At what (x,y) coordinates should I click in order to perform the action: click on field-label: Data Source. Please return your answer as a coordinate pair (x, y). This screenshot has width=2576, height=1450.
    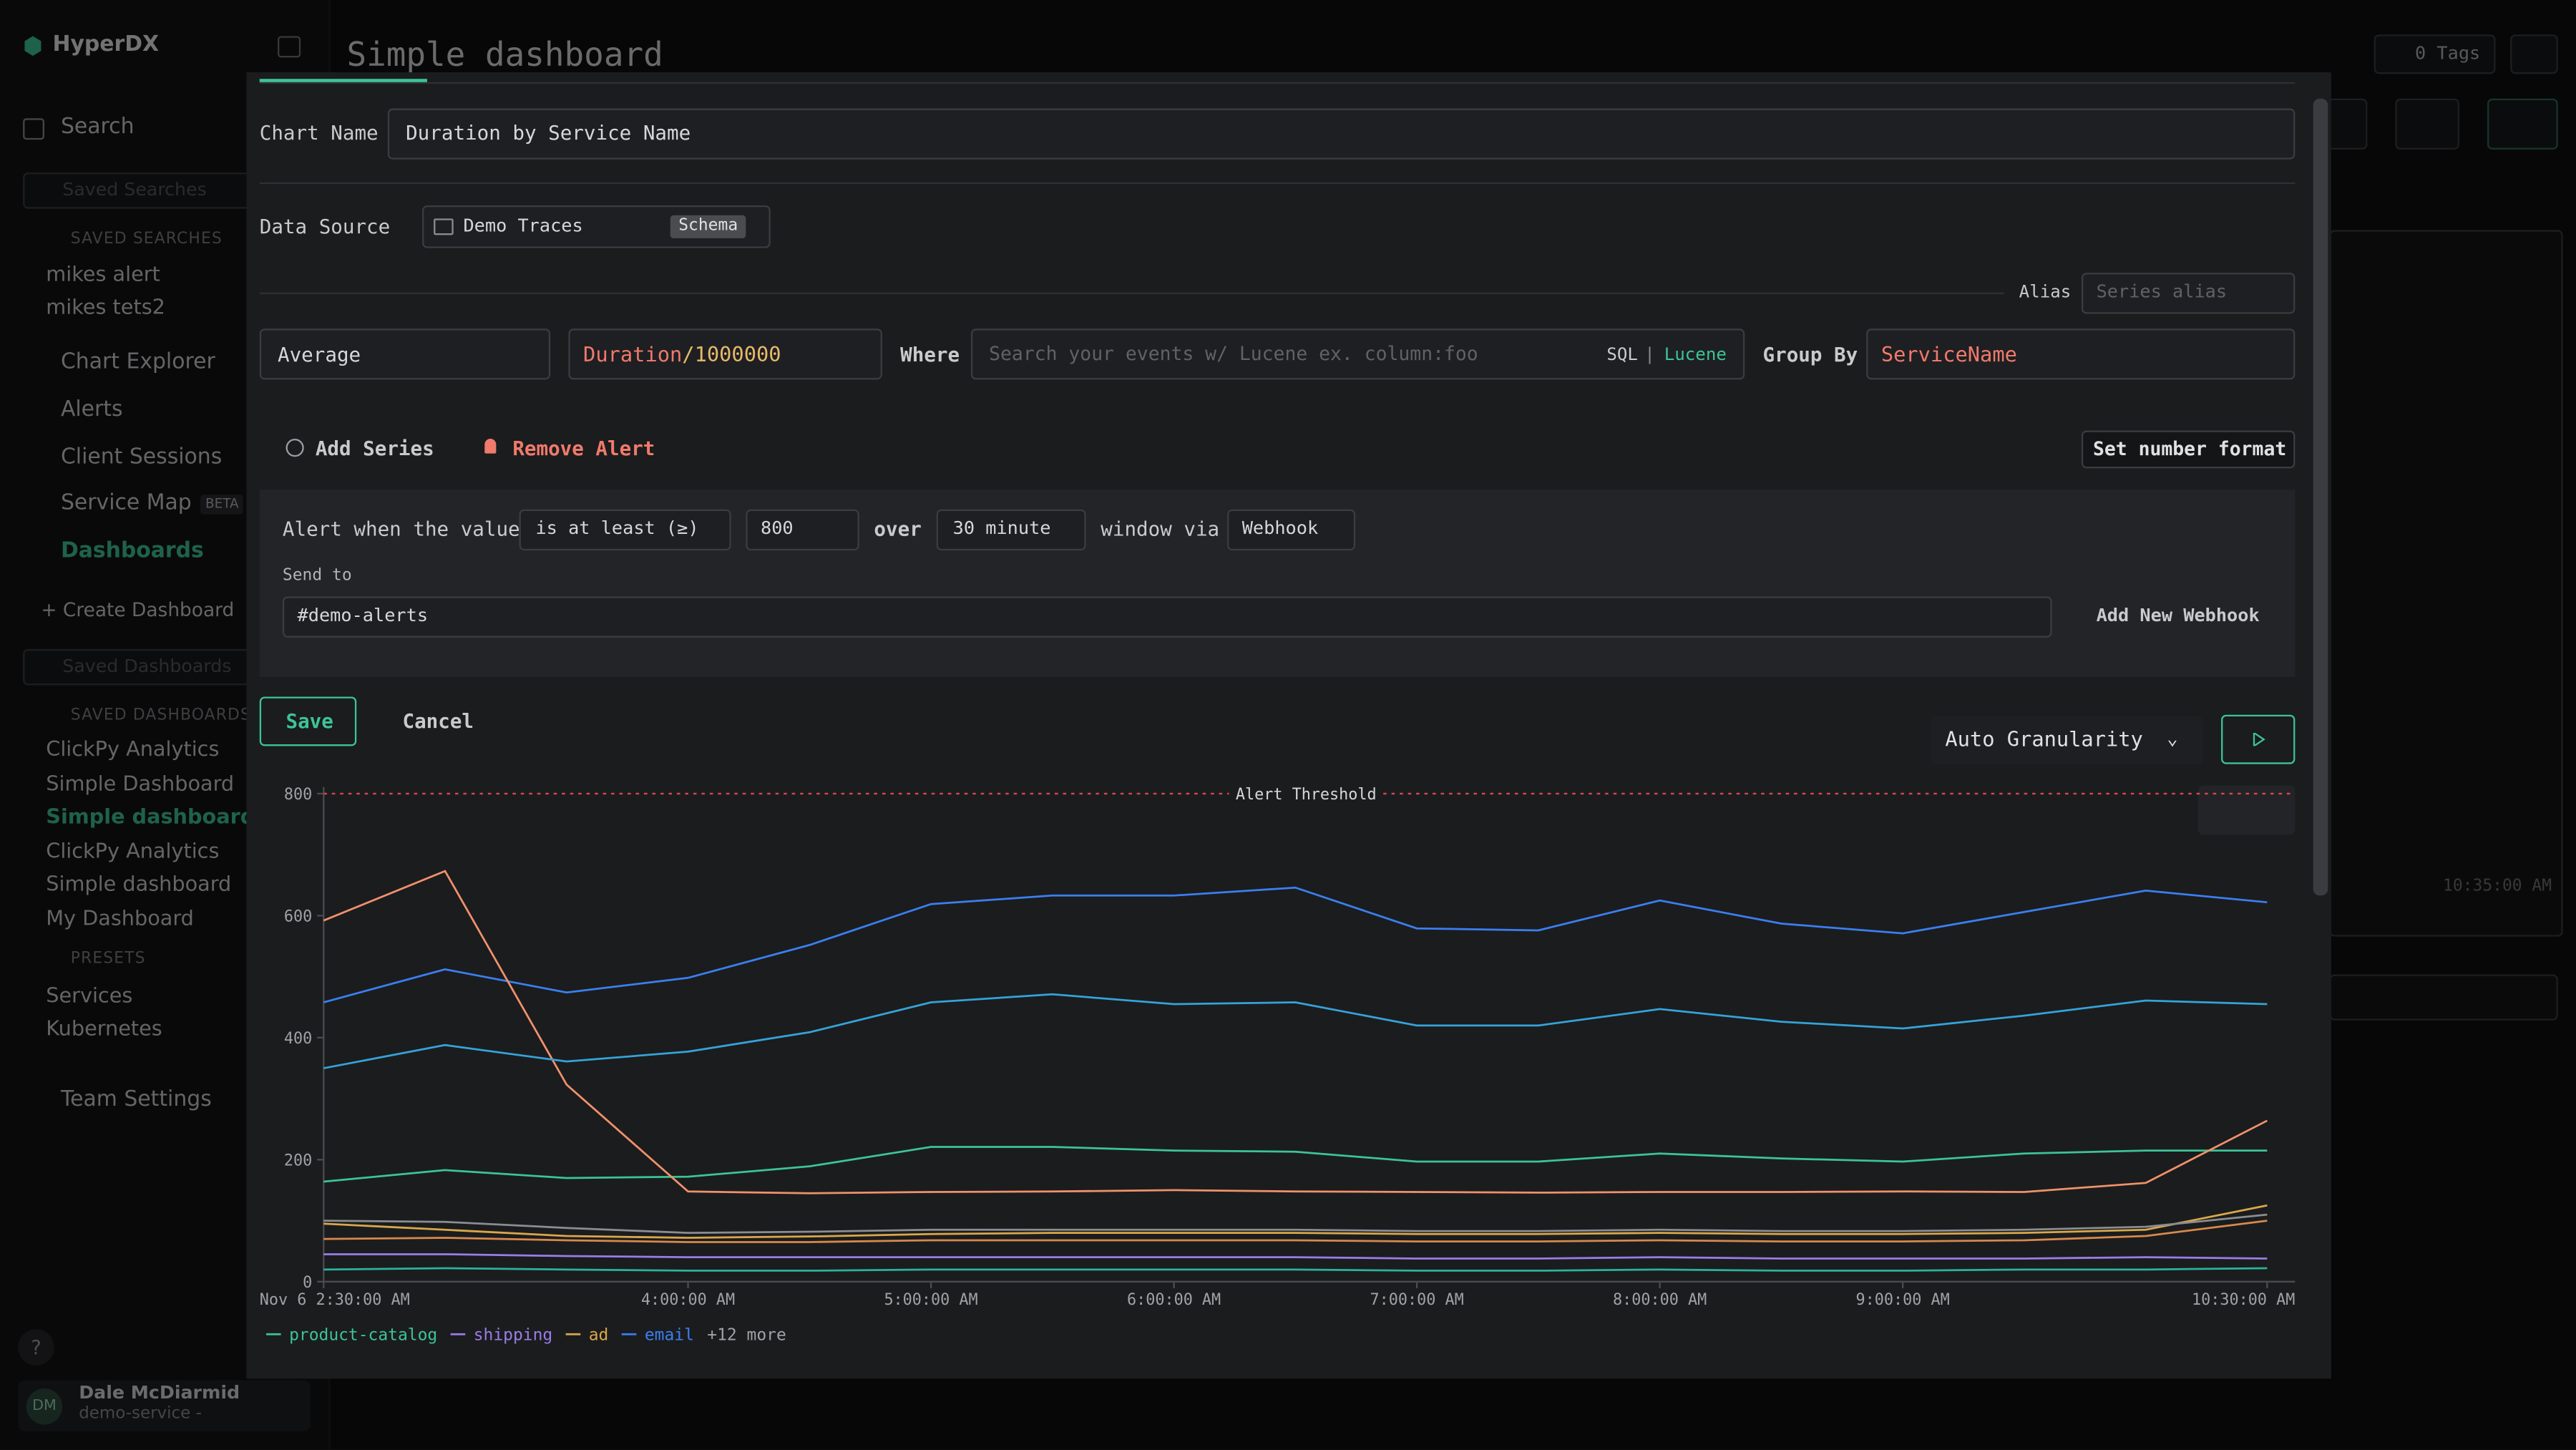
    Looking at the image, I should click on (325, 226).